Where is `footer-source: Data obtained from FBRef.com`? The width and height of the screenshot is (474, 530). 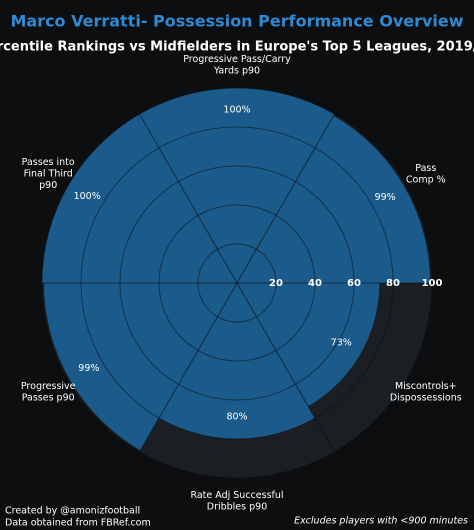 footer-source: Data obtained from FBRef.com is located at coordinates (78, 523).